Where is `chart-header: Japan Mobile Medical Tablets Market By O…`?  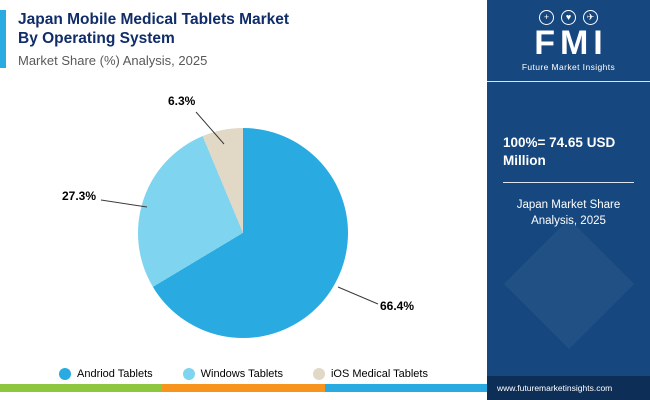 chart-header: Japan Mobile Medical Tablets Market By O… is located at coordinates (144, 39).